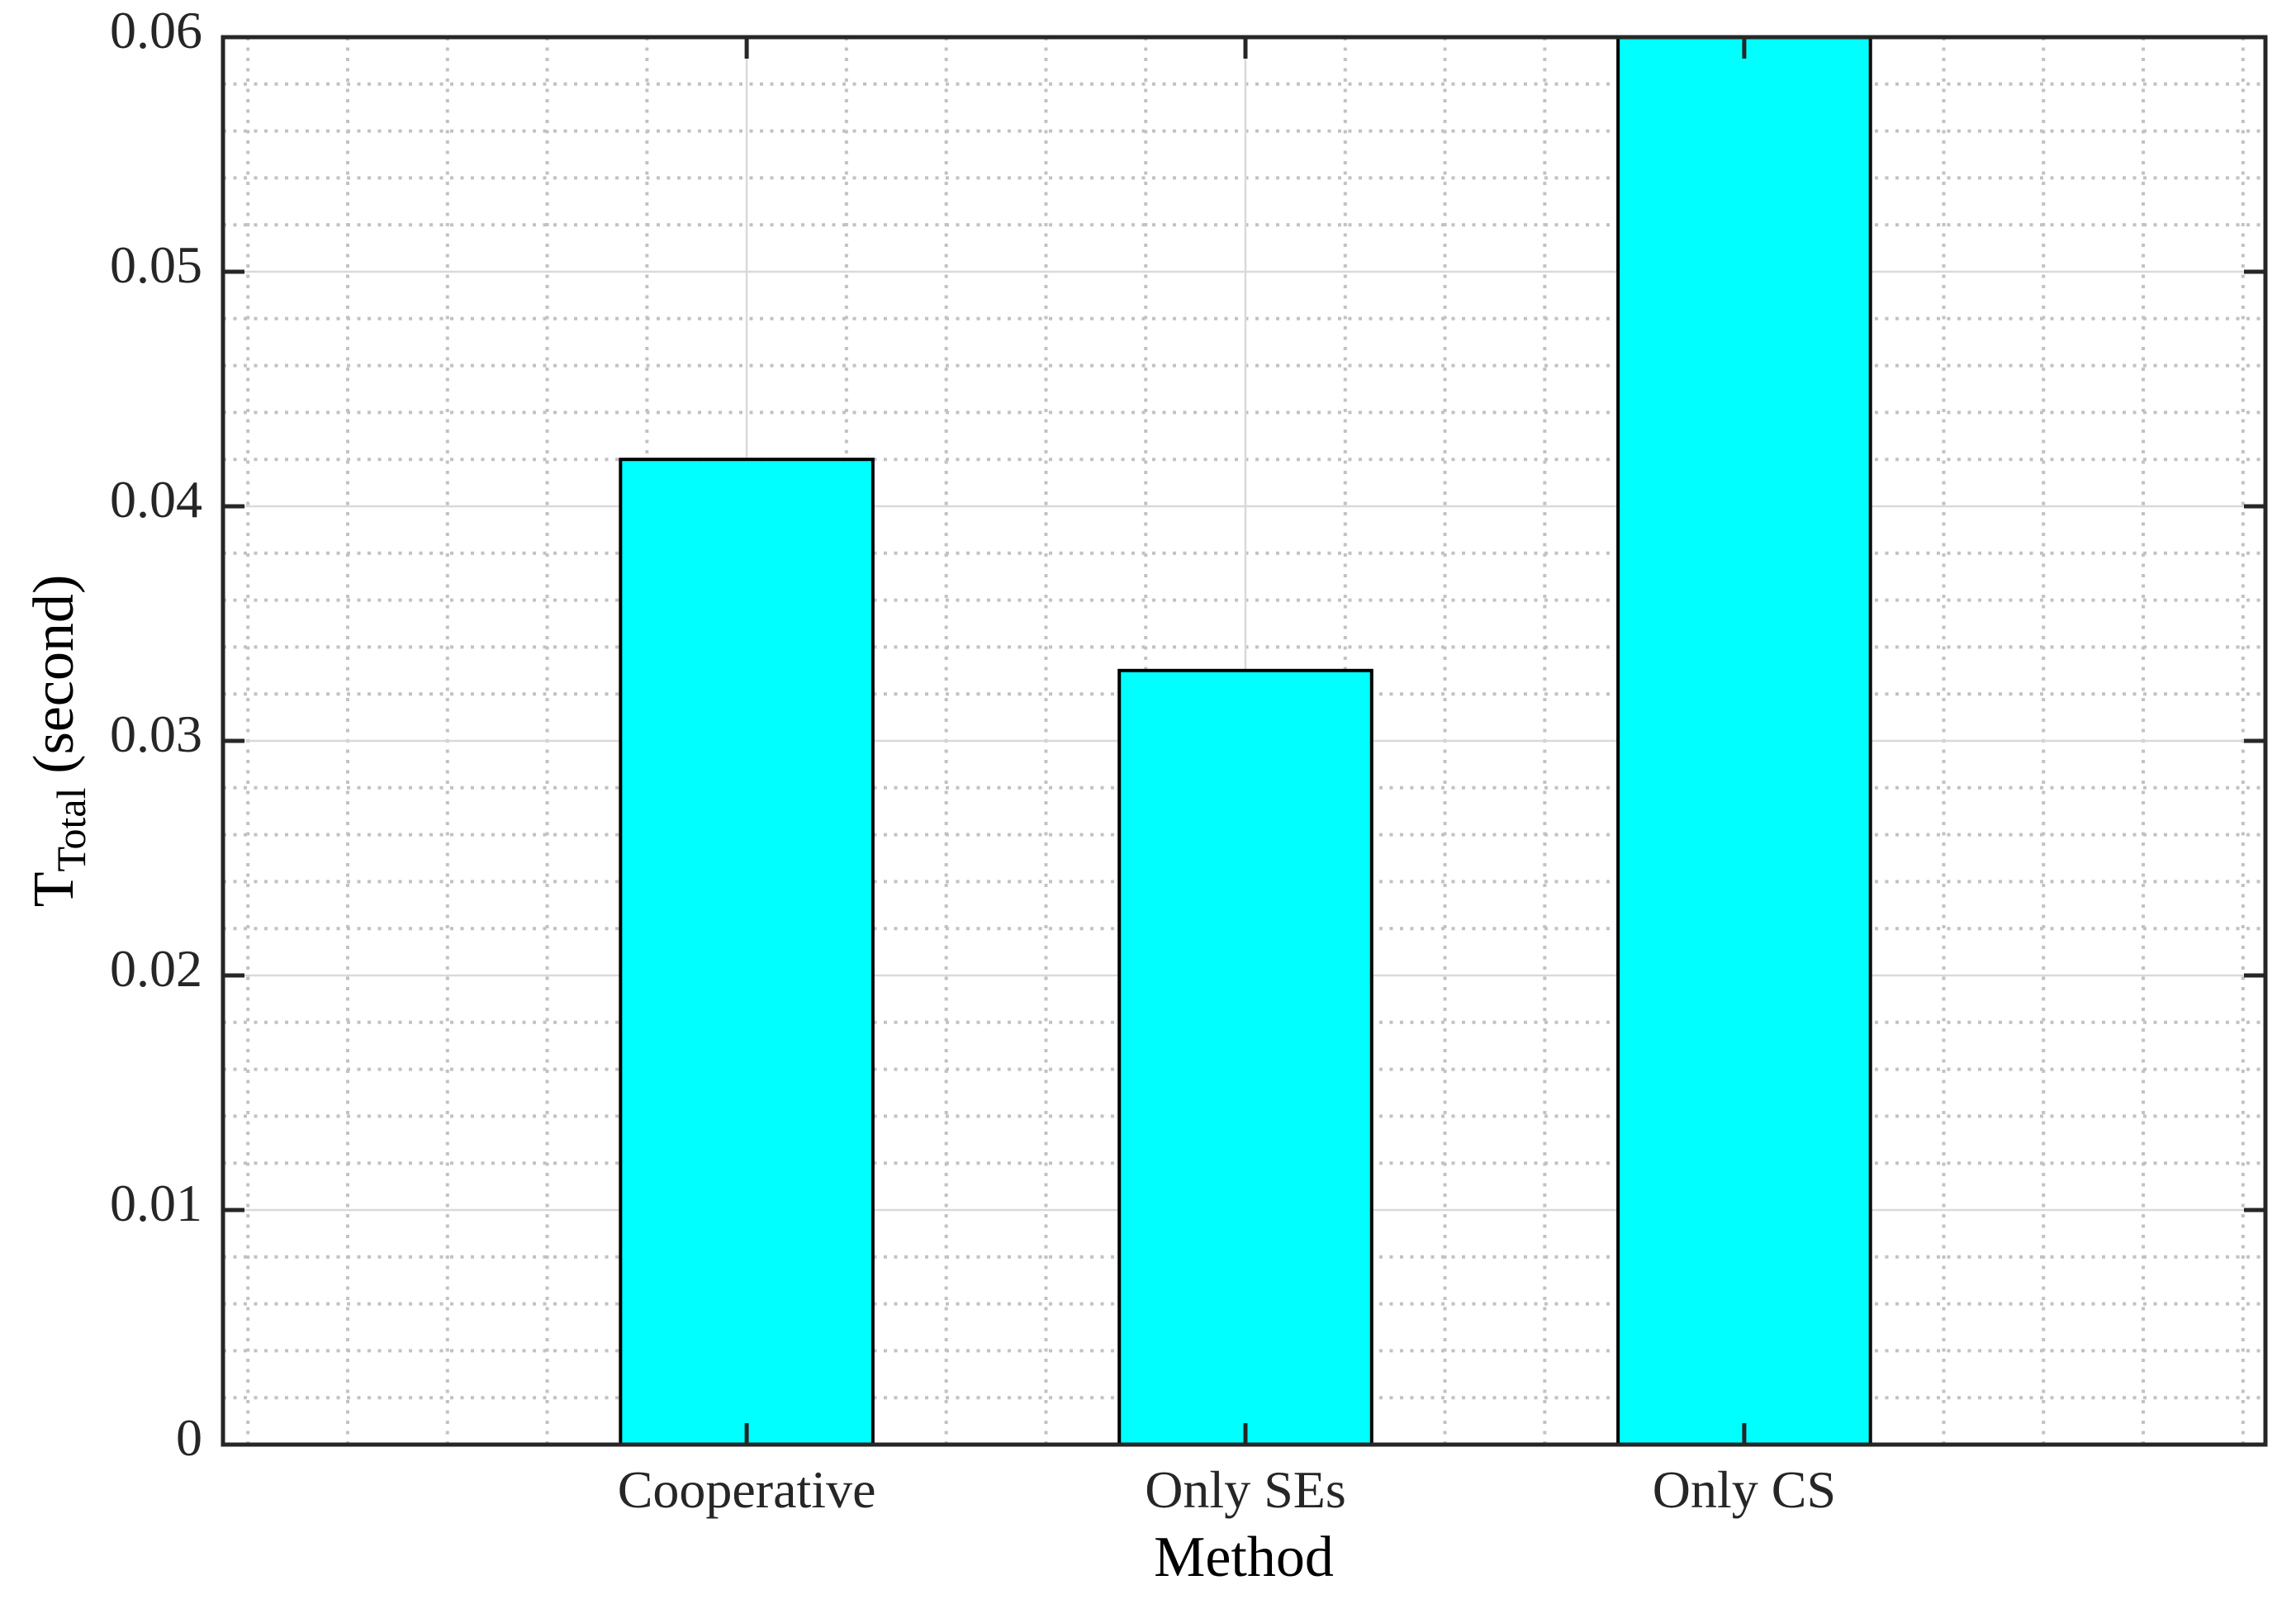 This screenshot has width=2296, height=1604. What do you see at coordinates (156, 734) in the screenshot?
I see `y-tick-label-0.03: 0.03` at bounding box center [156, 734].